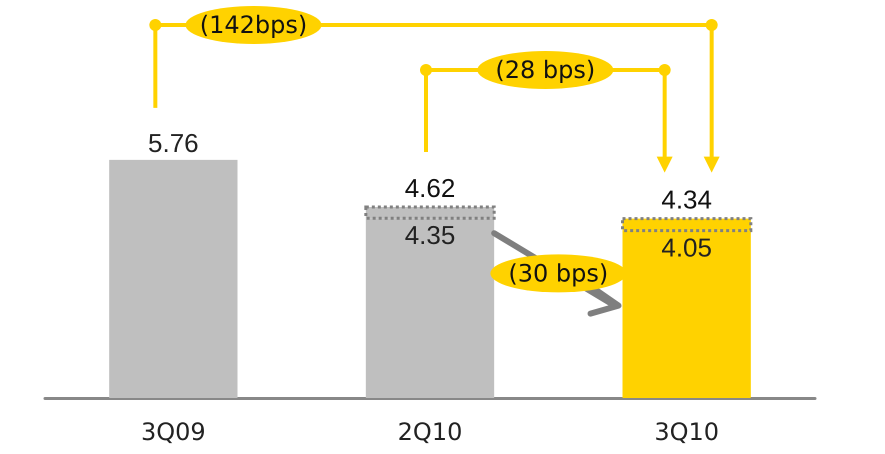 The height and width of the screenshot is (454, 885). Describe the element at coordinates (686, 199) in the screenshot. I see `total-label: 4.34` at that location.